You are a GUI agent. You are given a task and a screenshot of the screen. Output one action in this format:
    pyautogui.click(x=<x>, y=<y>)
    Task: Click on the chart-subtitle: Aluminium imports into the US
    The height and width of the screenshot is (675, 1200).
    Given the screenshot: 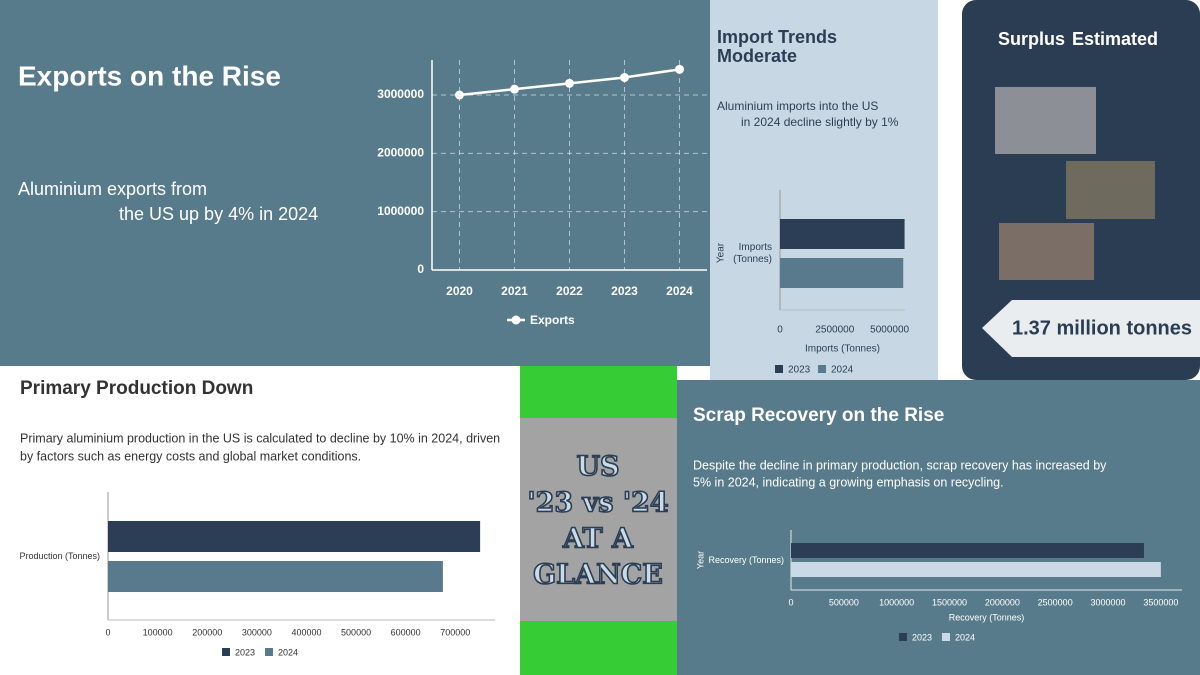 What is the action you would take?
    pyautogui.click(x=797, y=106)
    